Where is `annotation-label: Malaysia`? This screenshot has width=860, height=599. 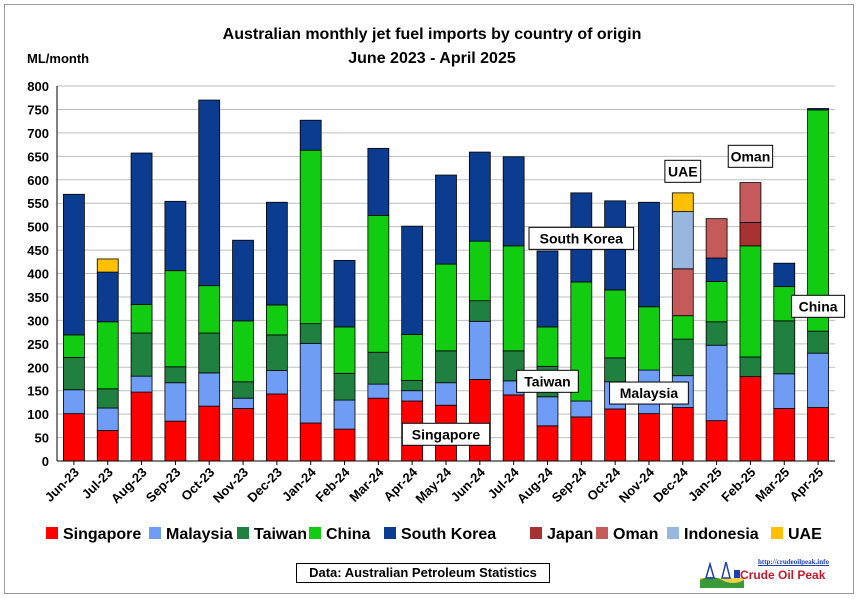
annotation-label: Malaysia is located at coordinates (649, 393).